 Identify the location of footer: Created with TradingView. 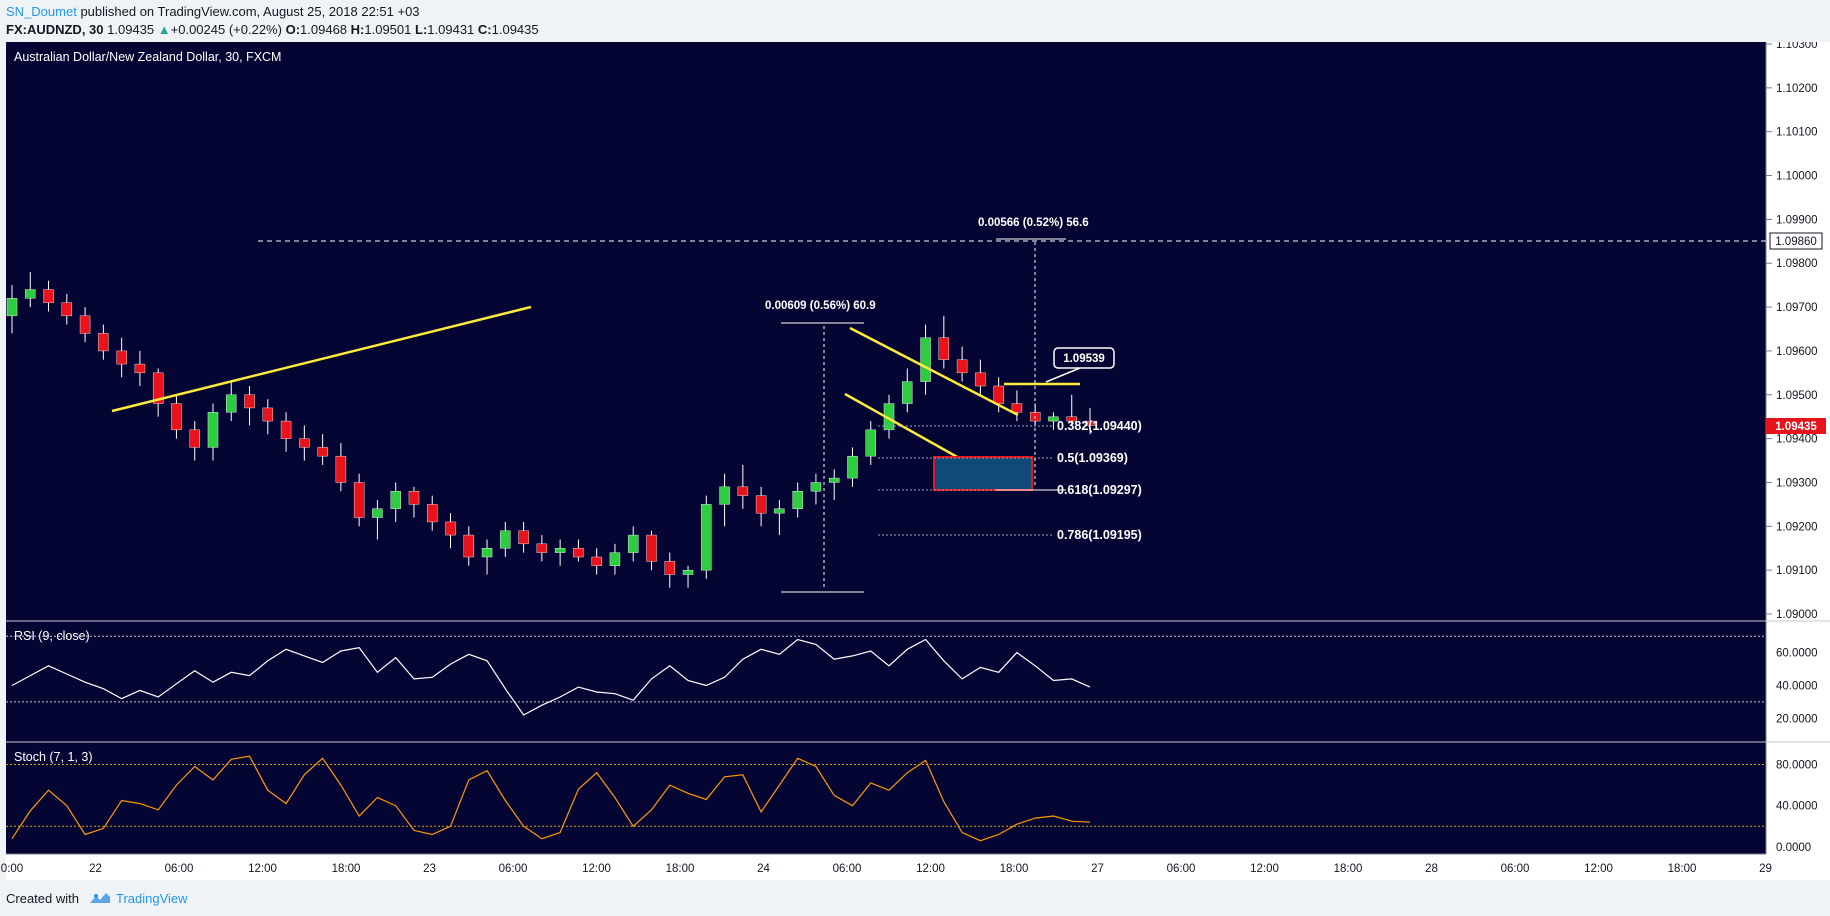
(915, 898).